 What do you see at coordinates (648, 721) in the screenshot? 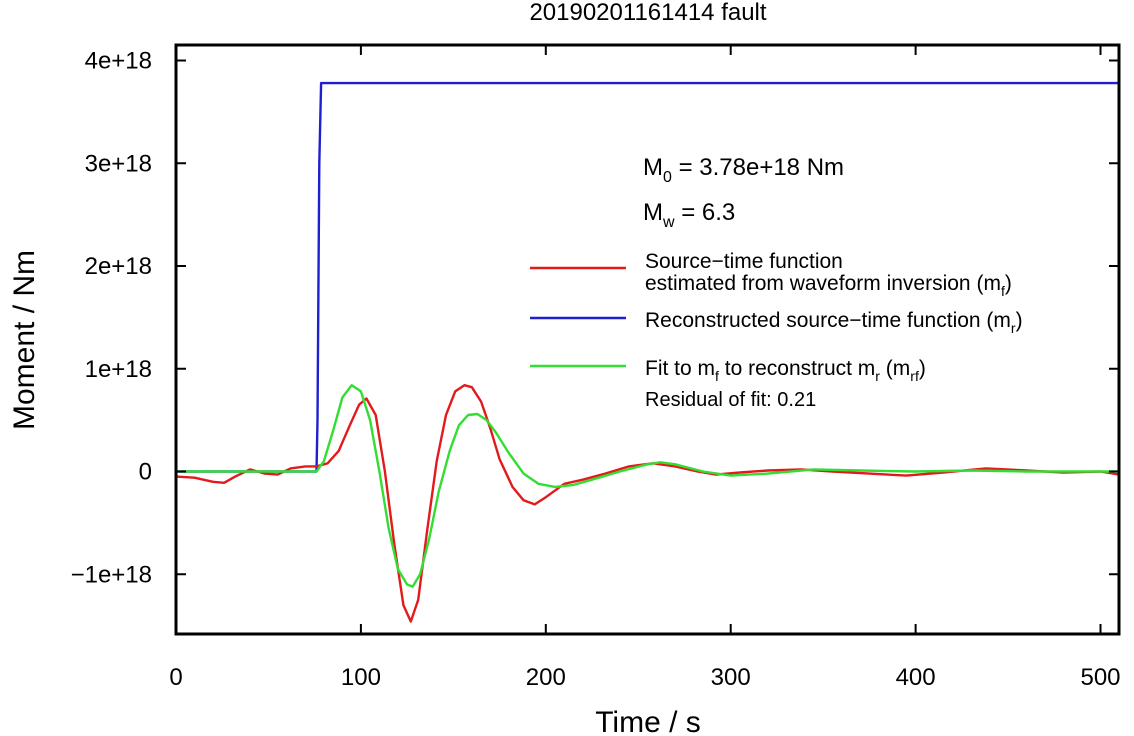
I see `x-axis-label: Time / s` at bounding box center [648, 721].